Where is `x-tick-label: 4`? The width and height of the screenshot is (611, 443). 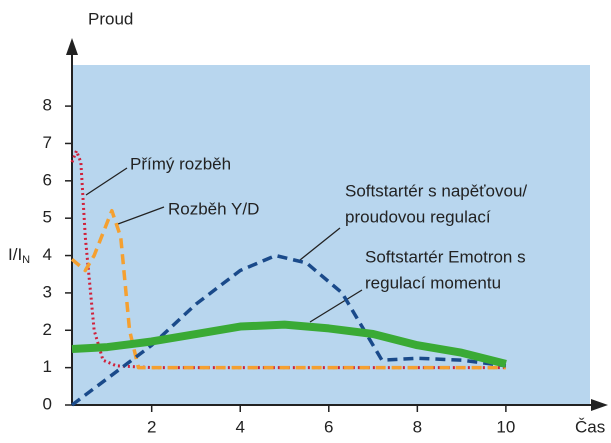
x-tick-label: 4 is located at coordinates (240, 426).